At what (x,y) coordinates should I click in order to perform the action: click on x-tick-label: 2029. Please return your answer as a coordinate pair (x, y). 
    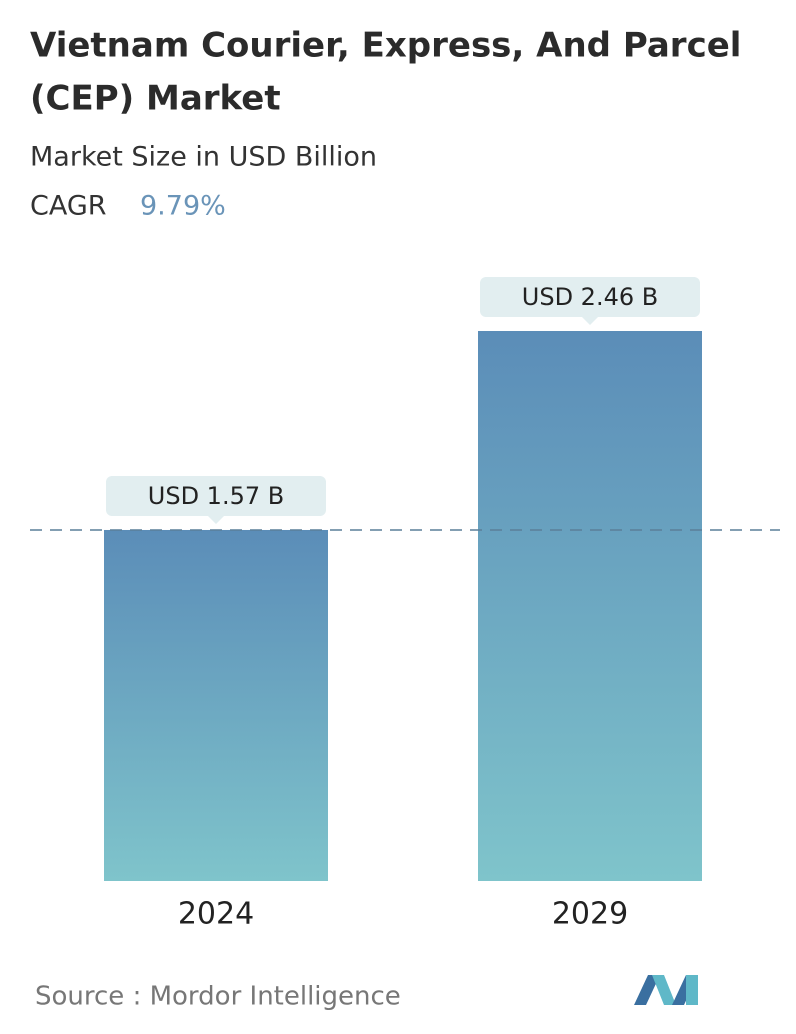
    Looking at the image, I should click on (590, 914).